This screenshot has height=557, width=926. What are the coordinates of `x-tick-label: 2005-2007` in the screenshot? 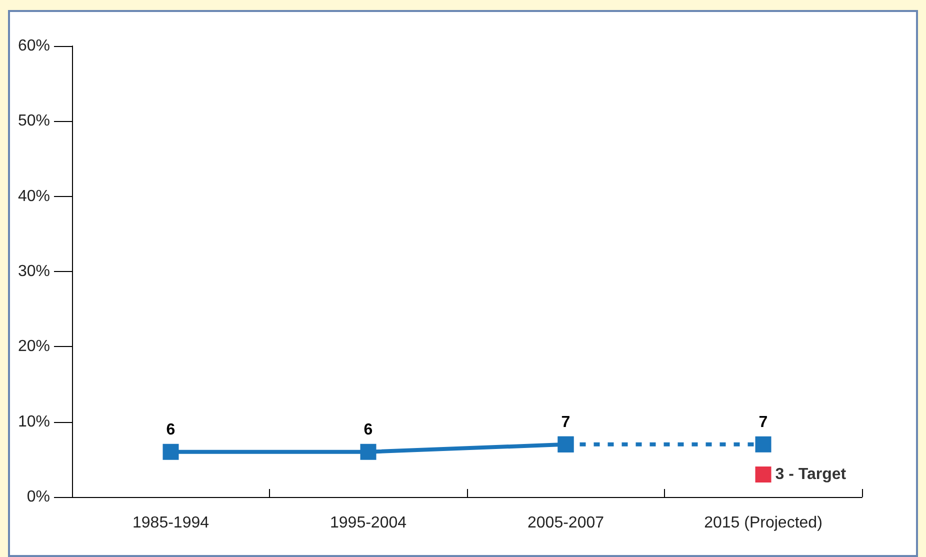 It's located at (565, 523).